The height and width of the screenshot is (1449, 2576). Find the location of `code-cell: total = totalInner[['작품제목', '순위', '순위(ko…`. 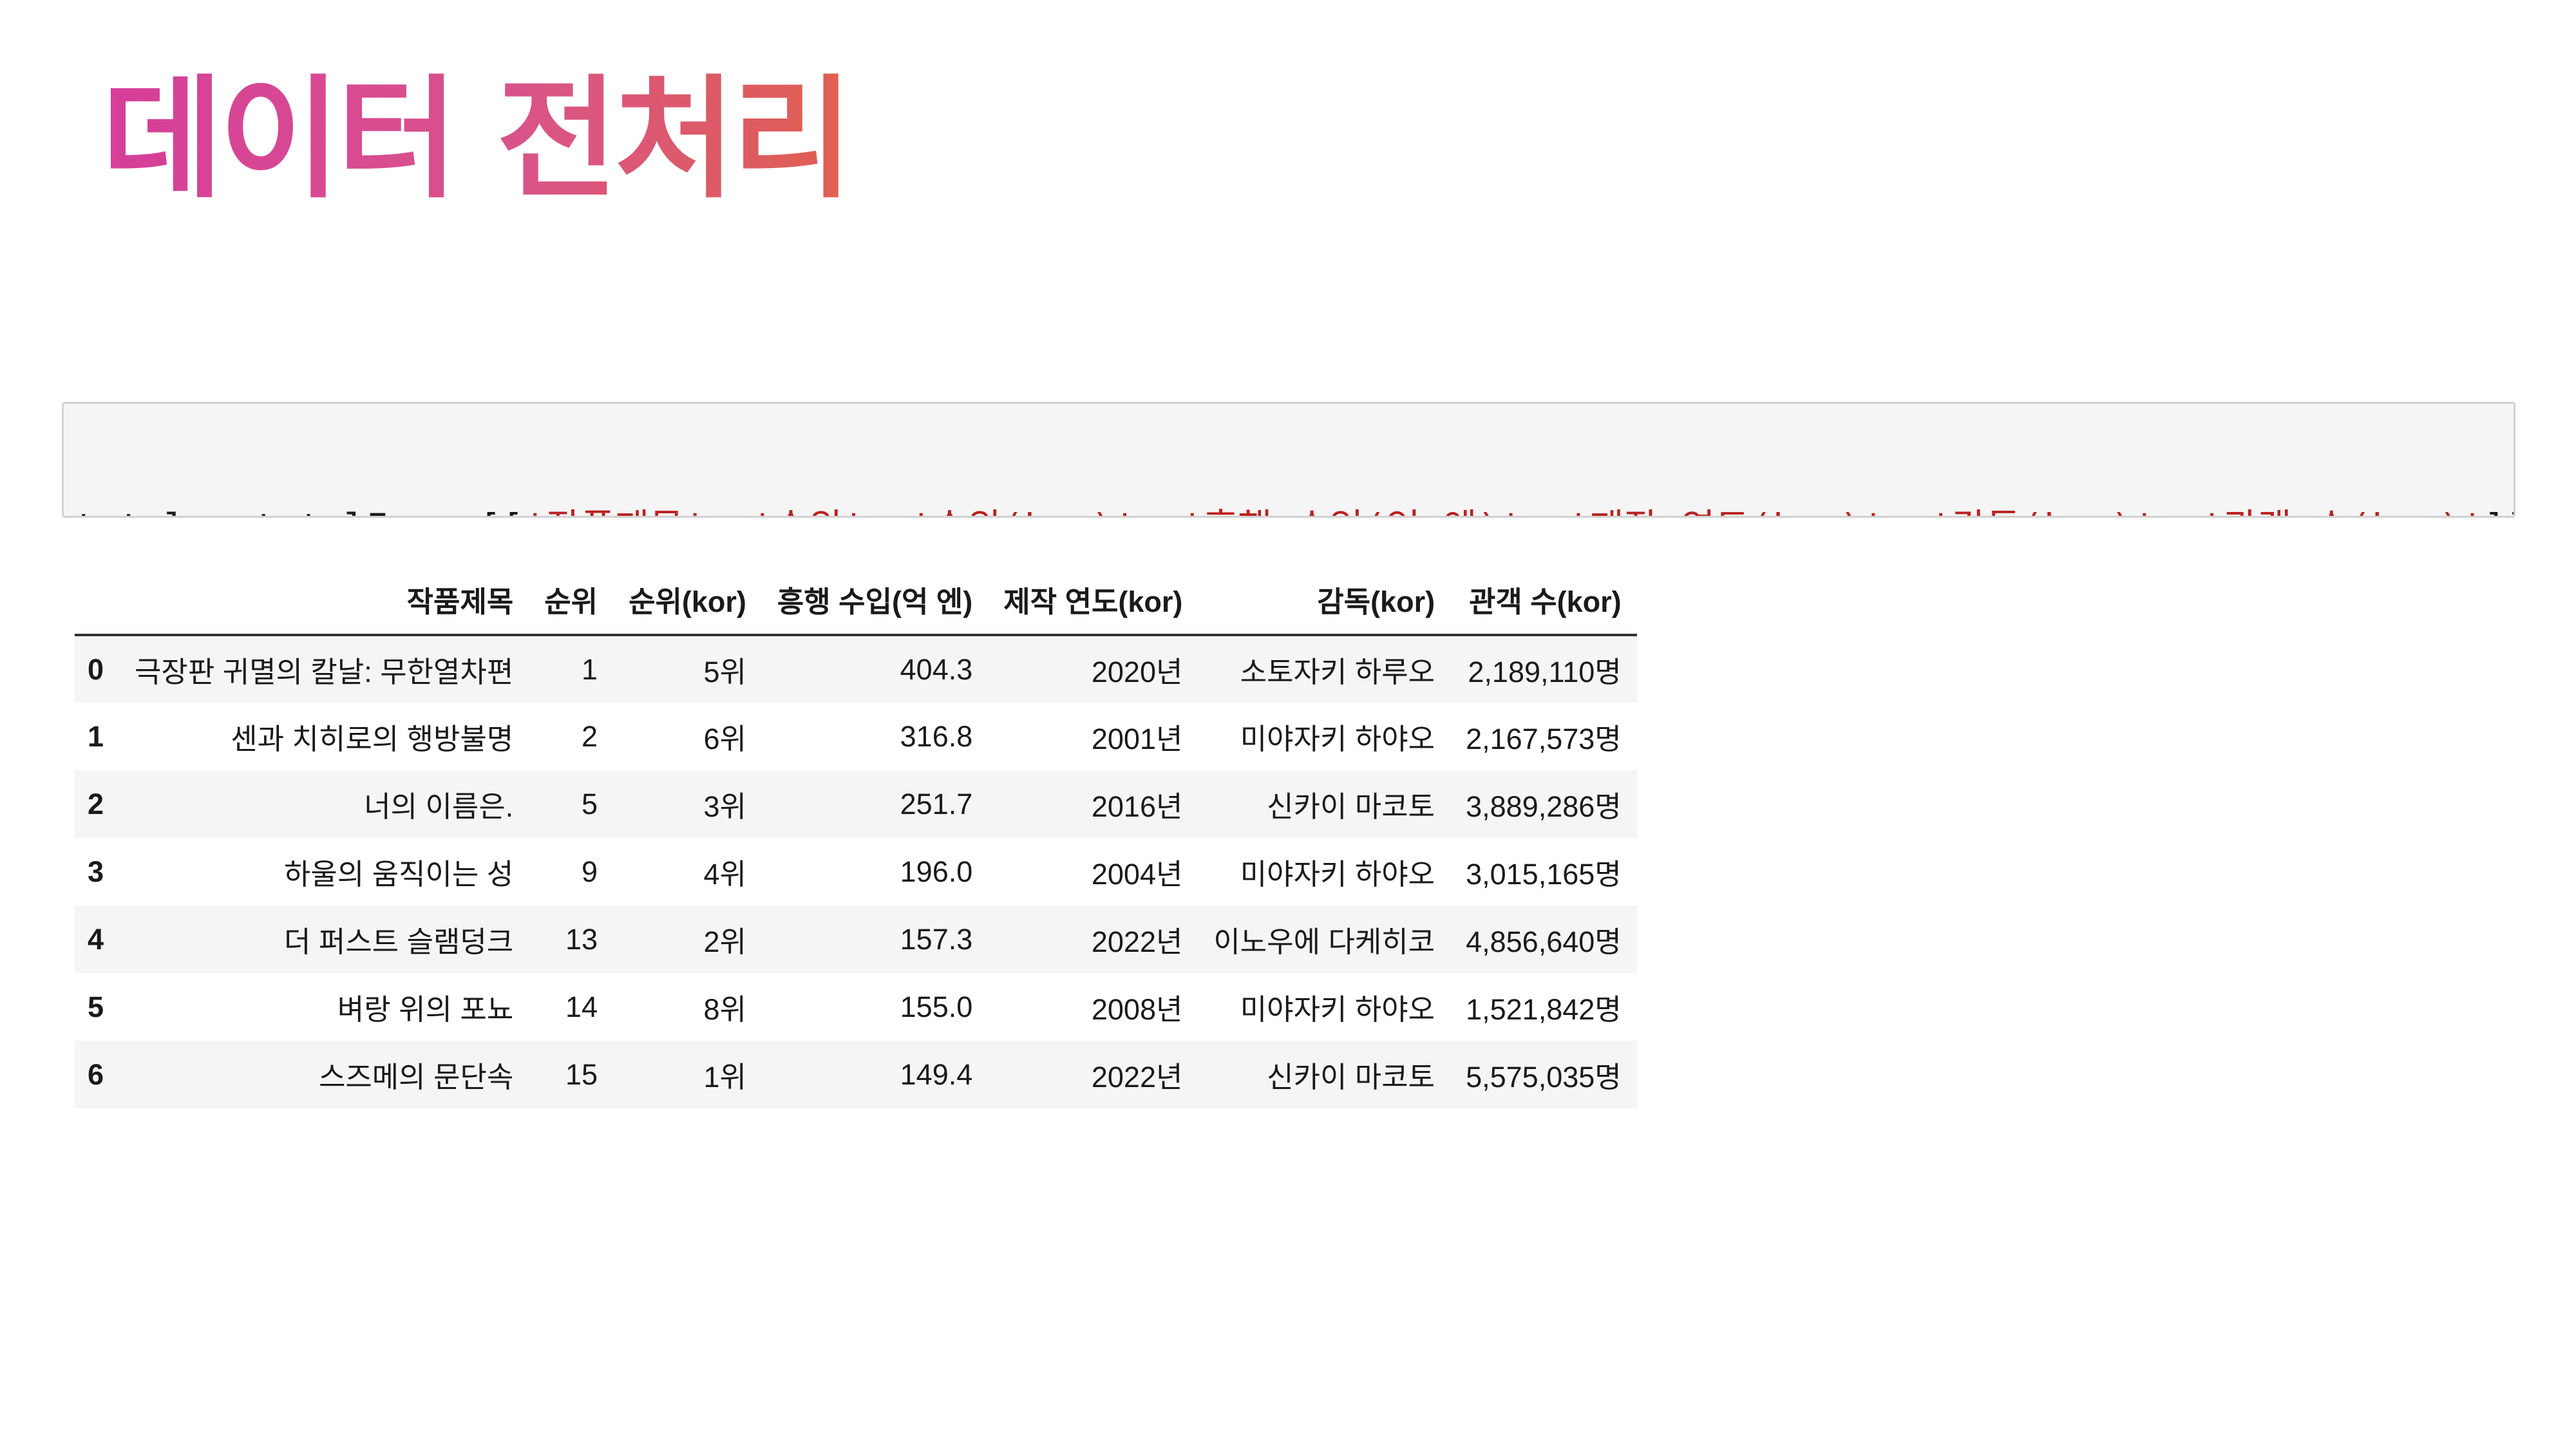

code-cell: total = totalInner[['작품제목', '순위', '순위(ko… is located at coordinates (1288, 460).